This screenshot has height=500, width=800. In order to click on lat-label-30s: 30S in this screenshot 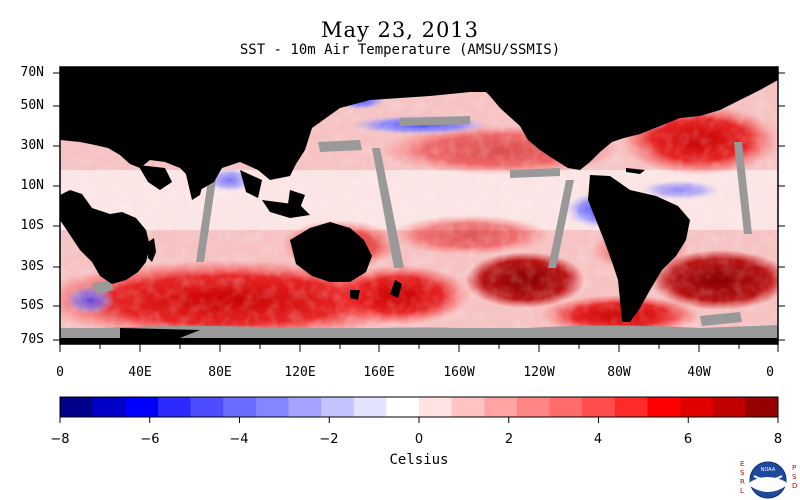, I will do `click(32, 266)`.